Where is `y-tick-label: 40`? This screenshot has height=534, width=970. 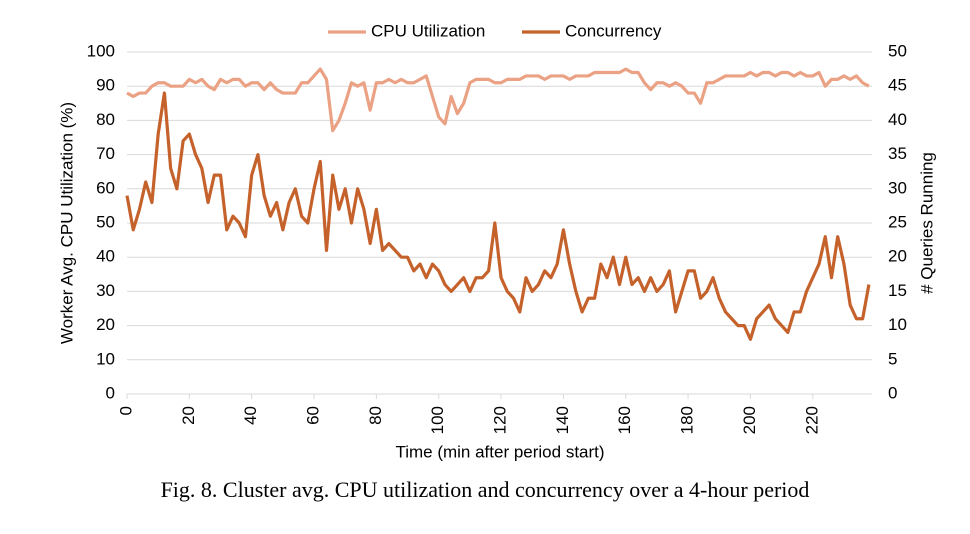 y-tick-label: 40 is located at coordinates (105, 256).